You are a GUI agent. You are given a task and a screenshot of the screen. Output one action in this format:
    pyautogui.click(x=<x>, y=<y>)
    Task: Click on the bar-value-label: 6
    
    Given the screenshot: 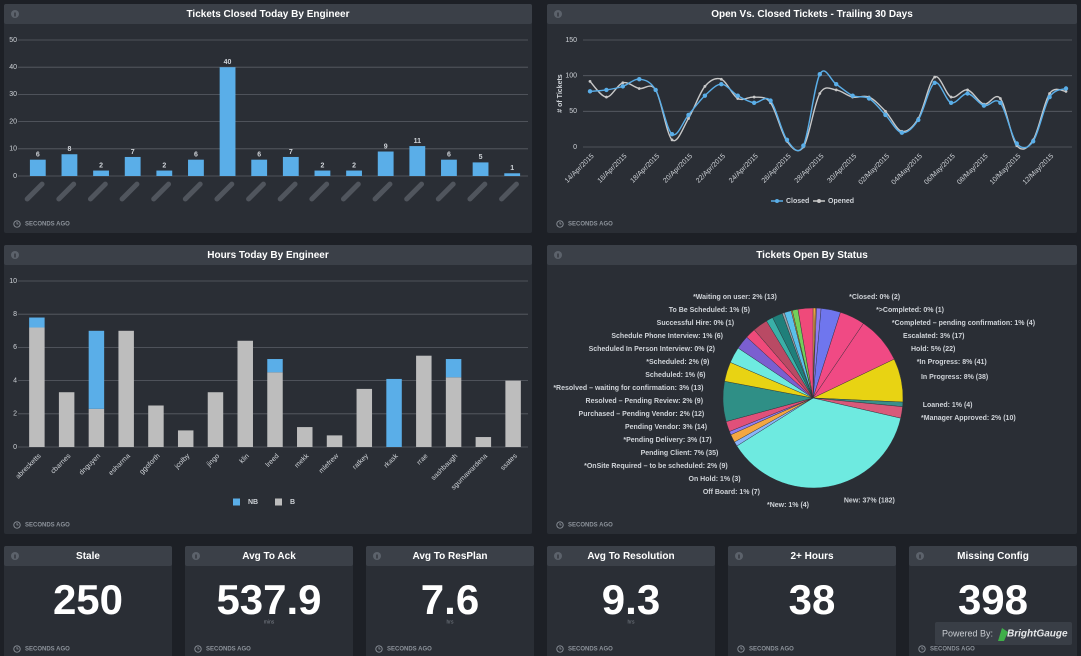 What is the action you would take?
    pyautogui.click(x=196, y=155)
    